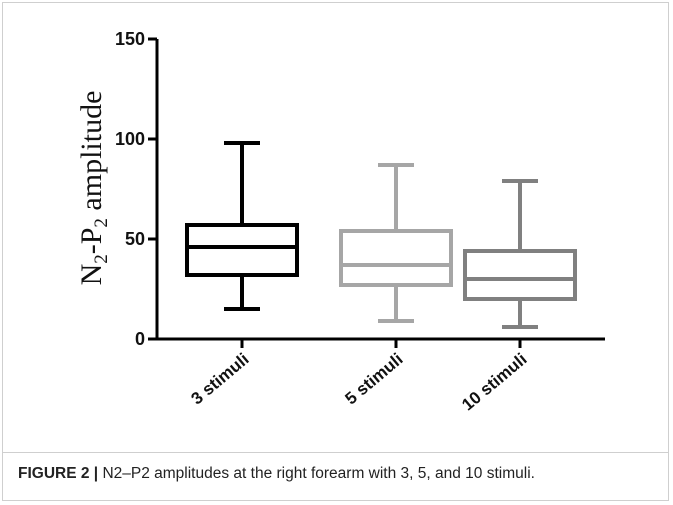  What do you see at coordinates (101, 223) in the screenshot?
I see `y-axis-label-sub2: 2` at bounding box center [101, 223].